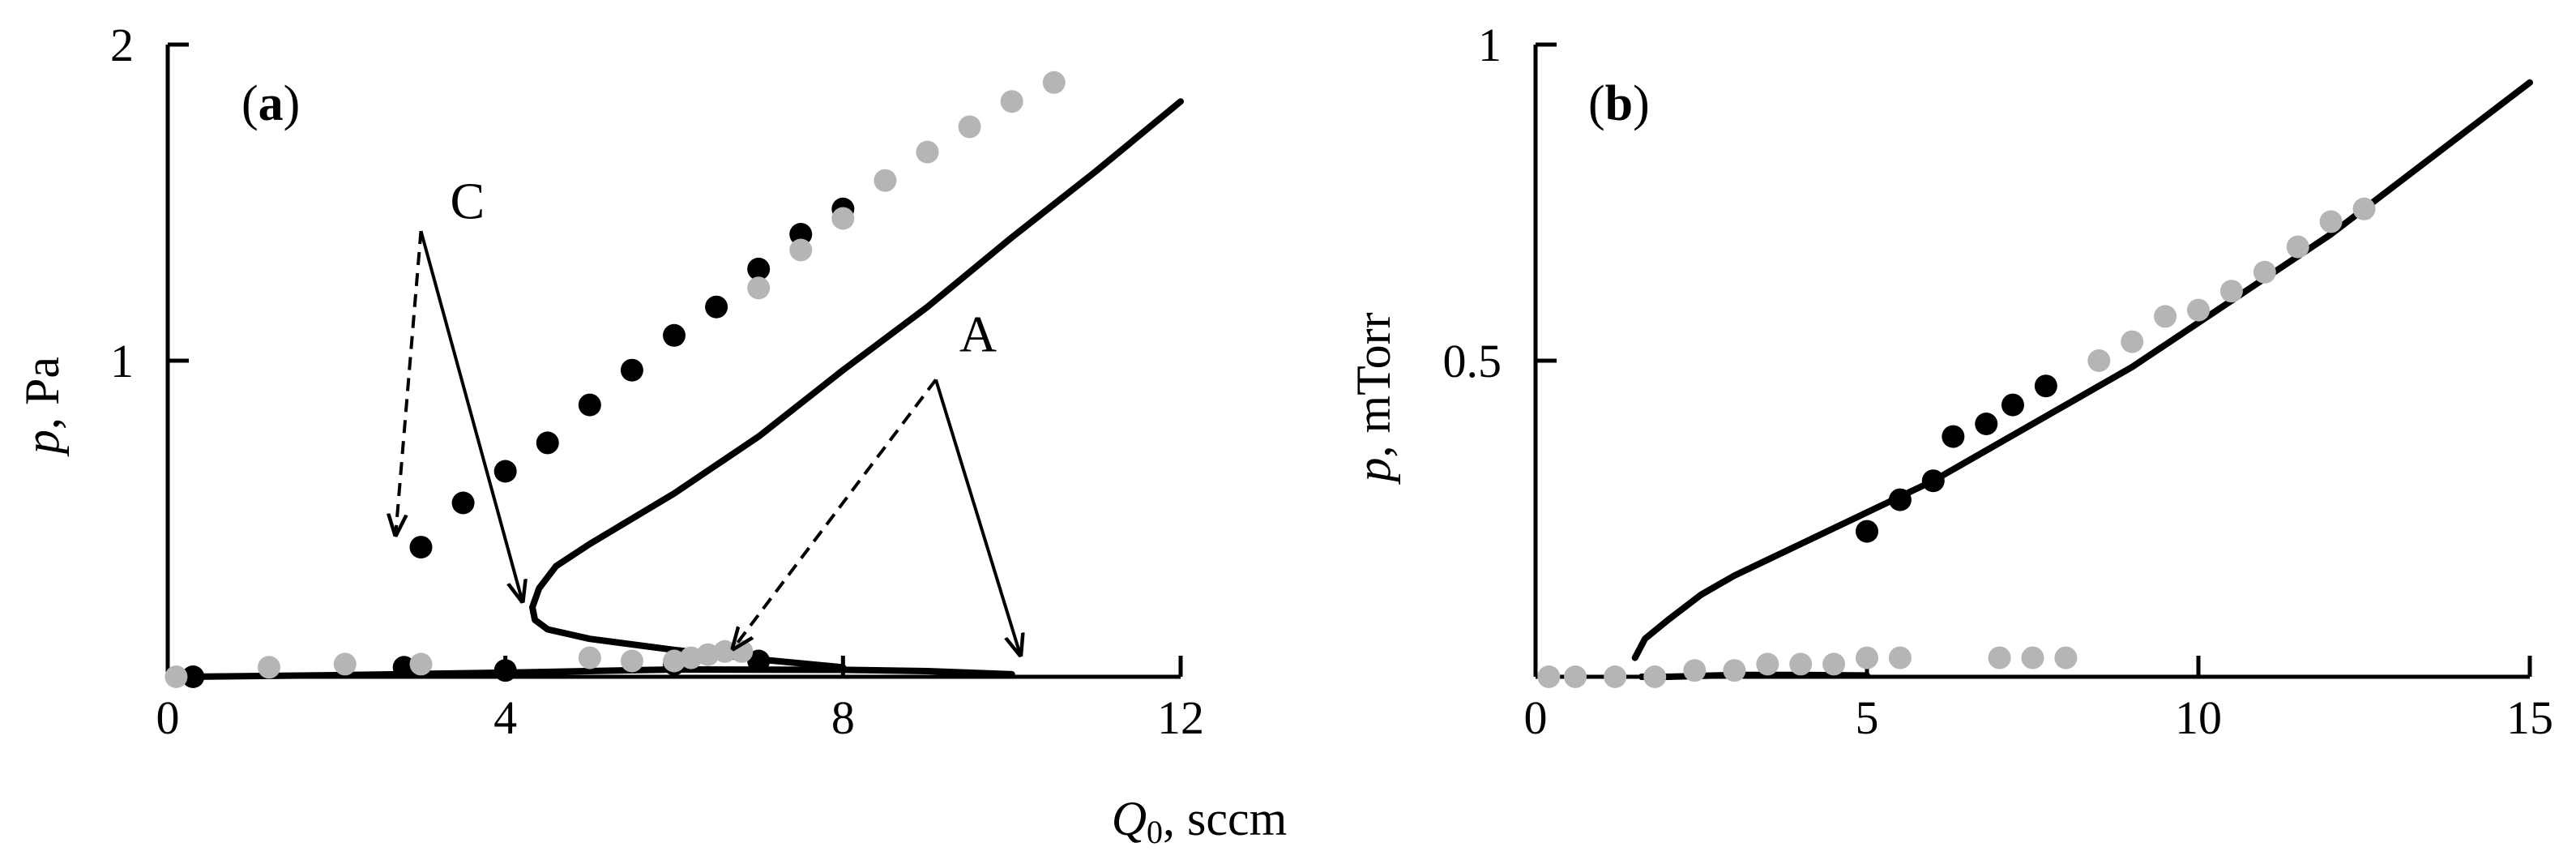 The width and height of the screenshot is (2576, 864). I want to click on panel-a-x-tick-label: 8, so click(843, 717).